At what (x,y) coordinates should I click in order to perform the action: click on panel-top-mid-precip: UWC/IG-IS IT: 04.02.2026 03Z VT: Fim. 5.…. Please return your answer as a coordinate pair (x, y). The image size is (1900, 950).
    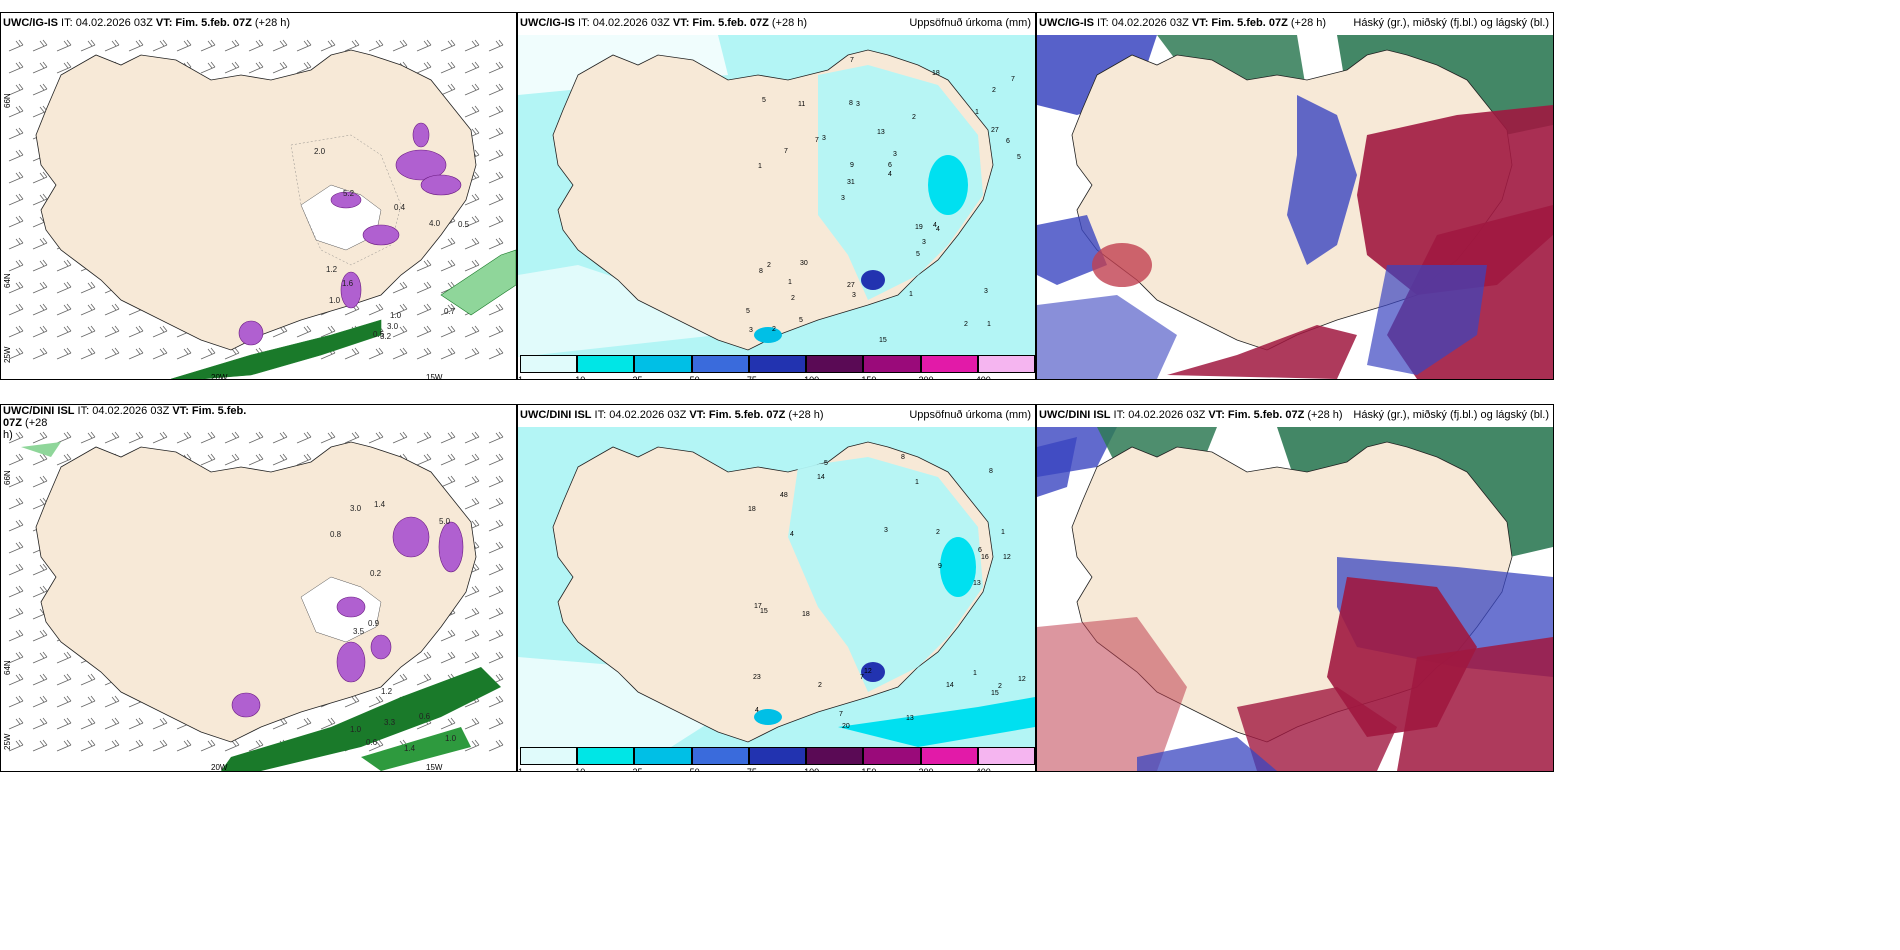
    Looking at the image, I should click on (776, 196).